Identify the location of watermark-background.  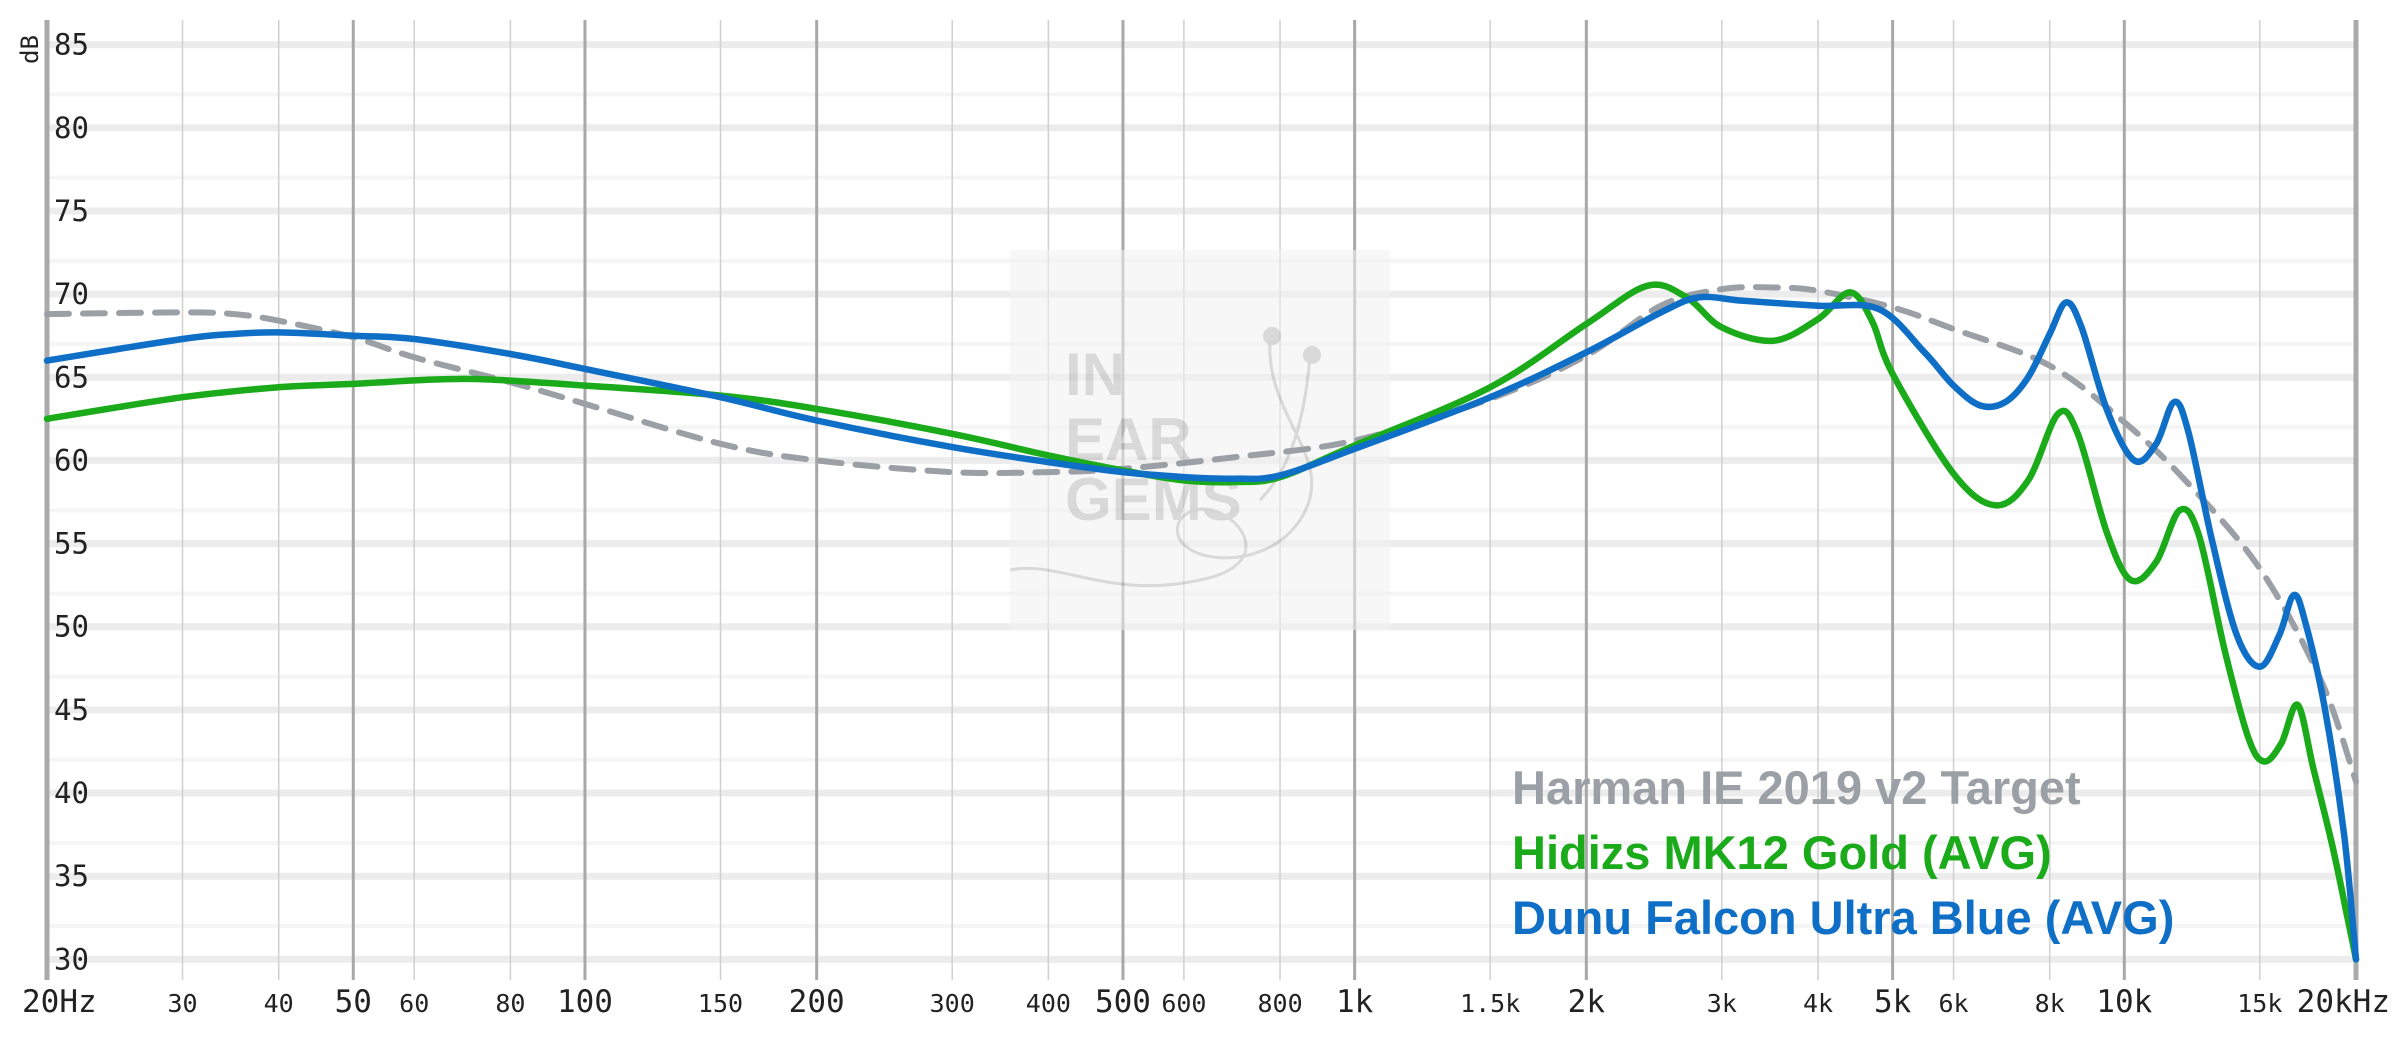
(1200, 440).